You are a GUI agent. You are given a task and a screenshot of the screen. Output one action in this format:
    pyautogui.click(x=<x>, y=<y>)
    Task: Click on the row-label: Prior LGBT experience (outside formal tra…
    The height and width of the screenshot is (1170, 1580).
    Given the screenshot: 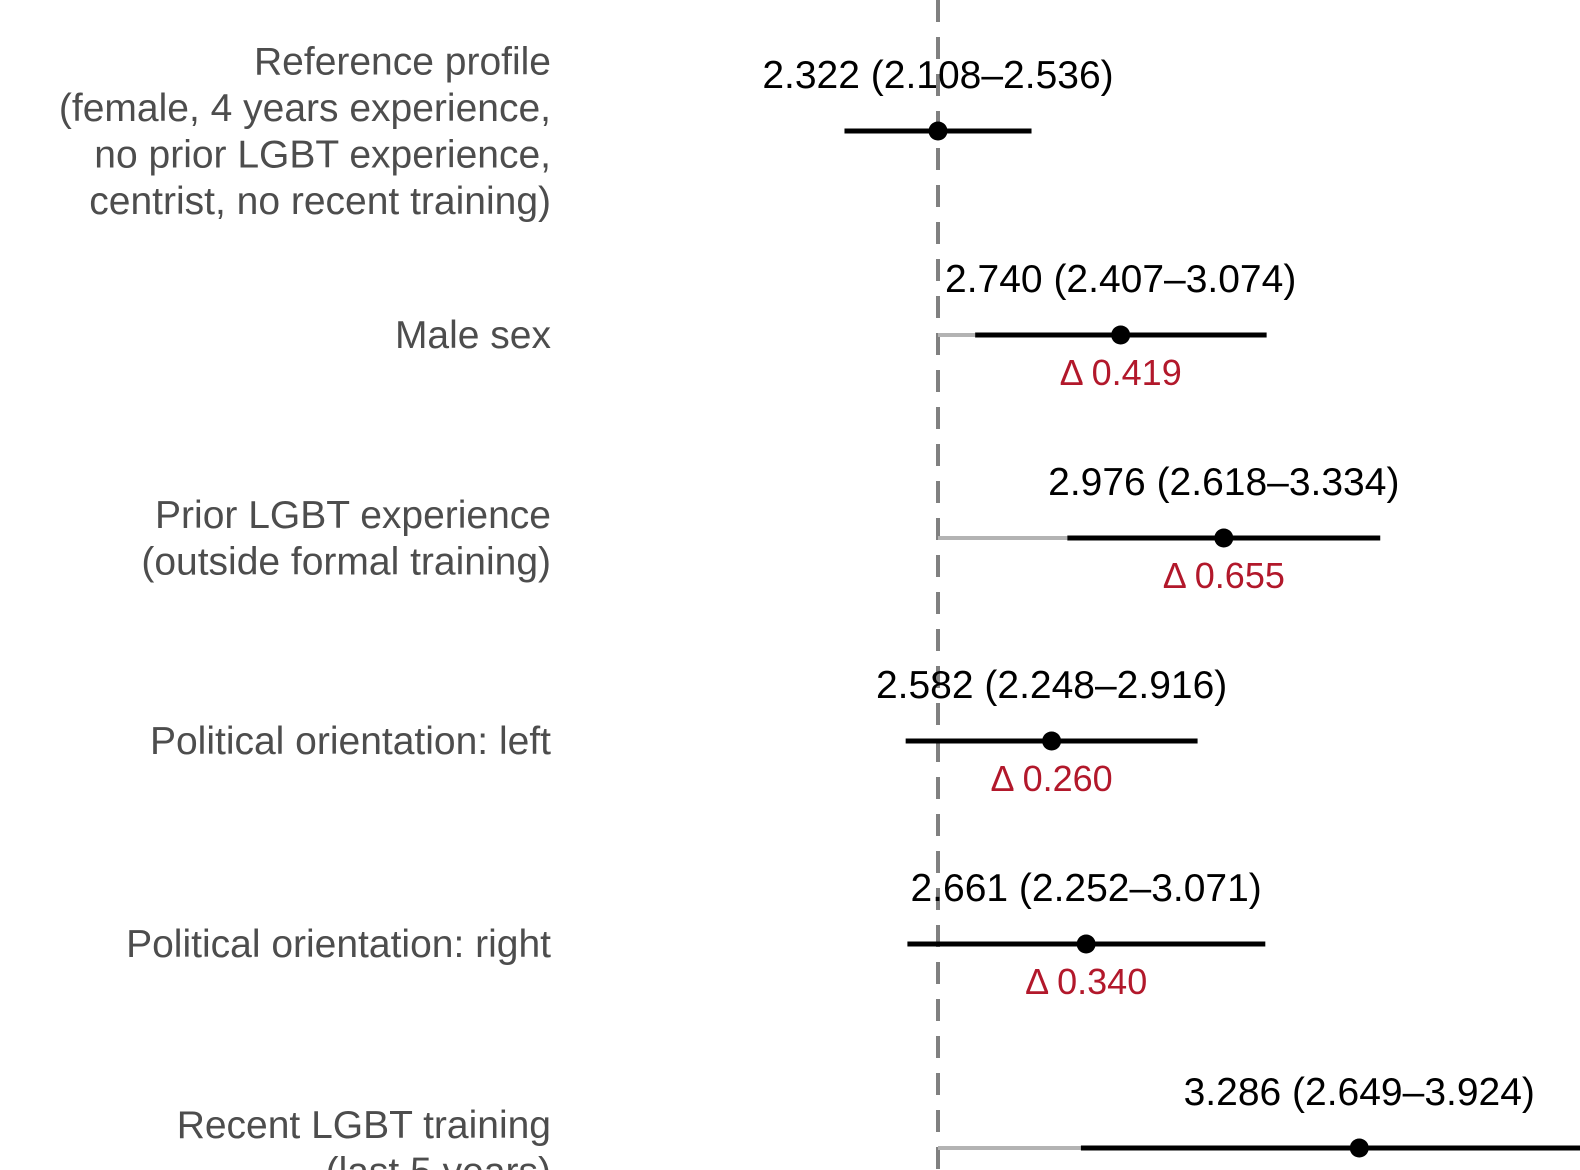 What is the action you would take?
    pyautogui.click(x=346, y=539)
    